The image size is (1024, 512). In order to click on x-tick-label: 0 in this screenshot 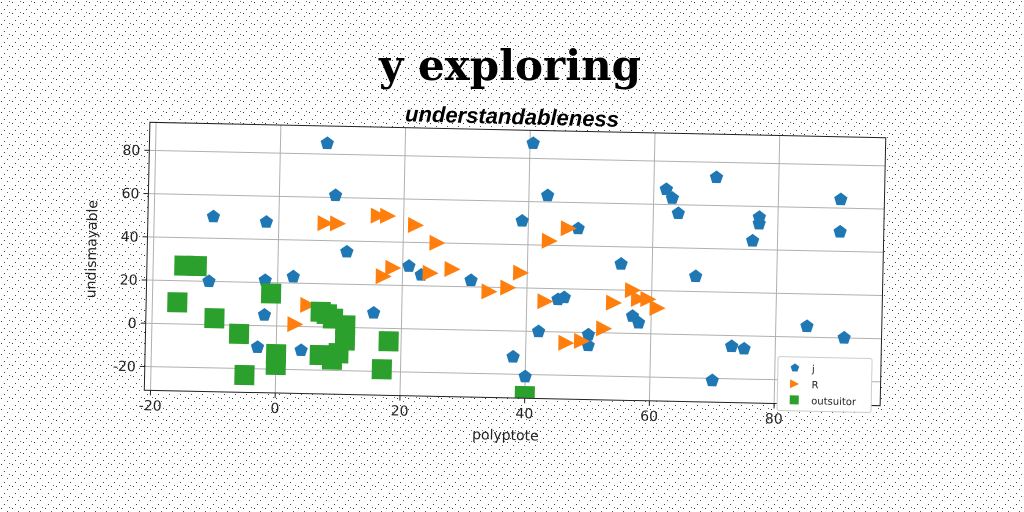, I will do `click(274, 409)`.